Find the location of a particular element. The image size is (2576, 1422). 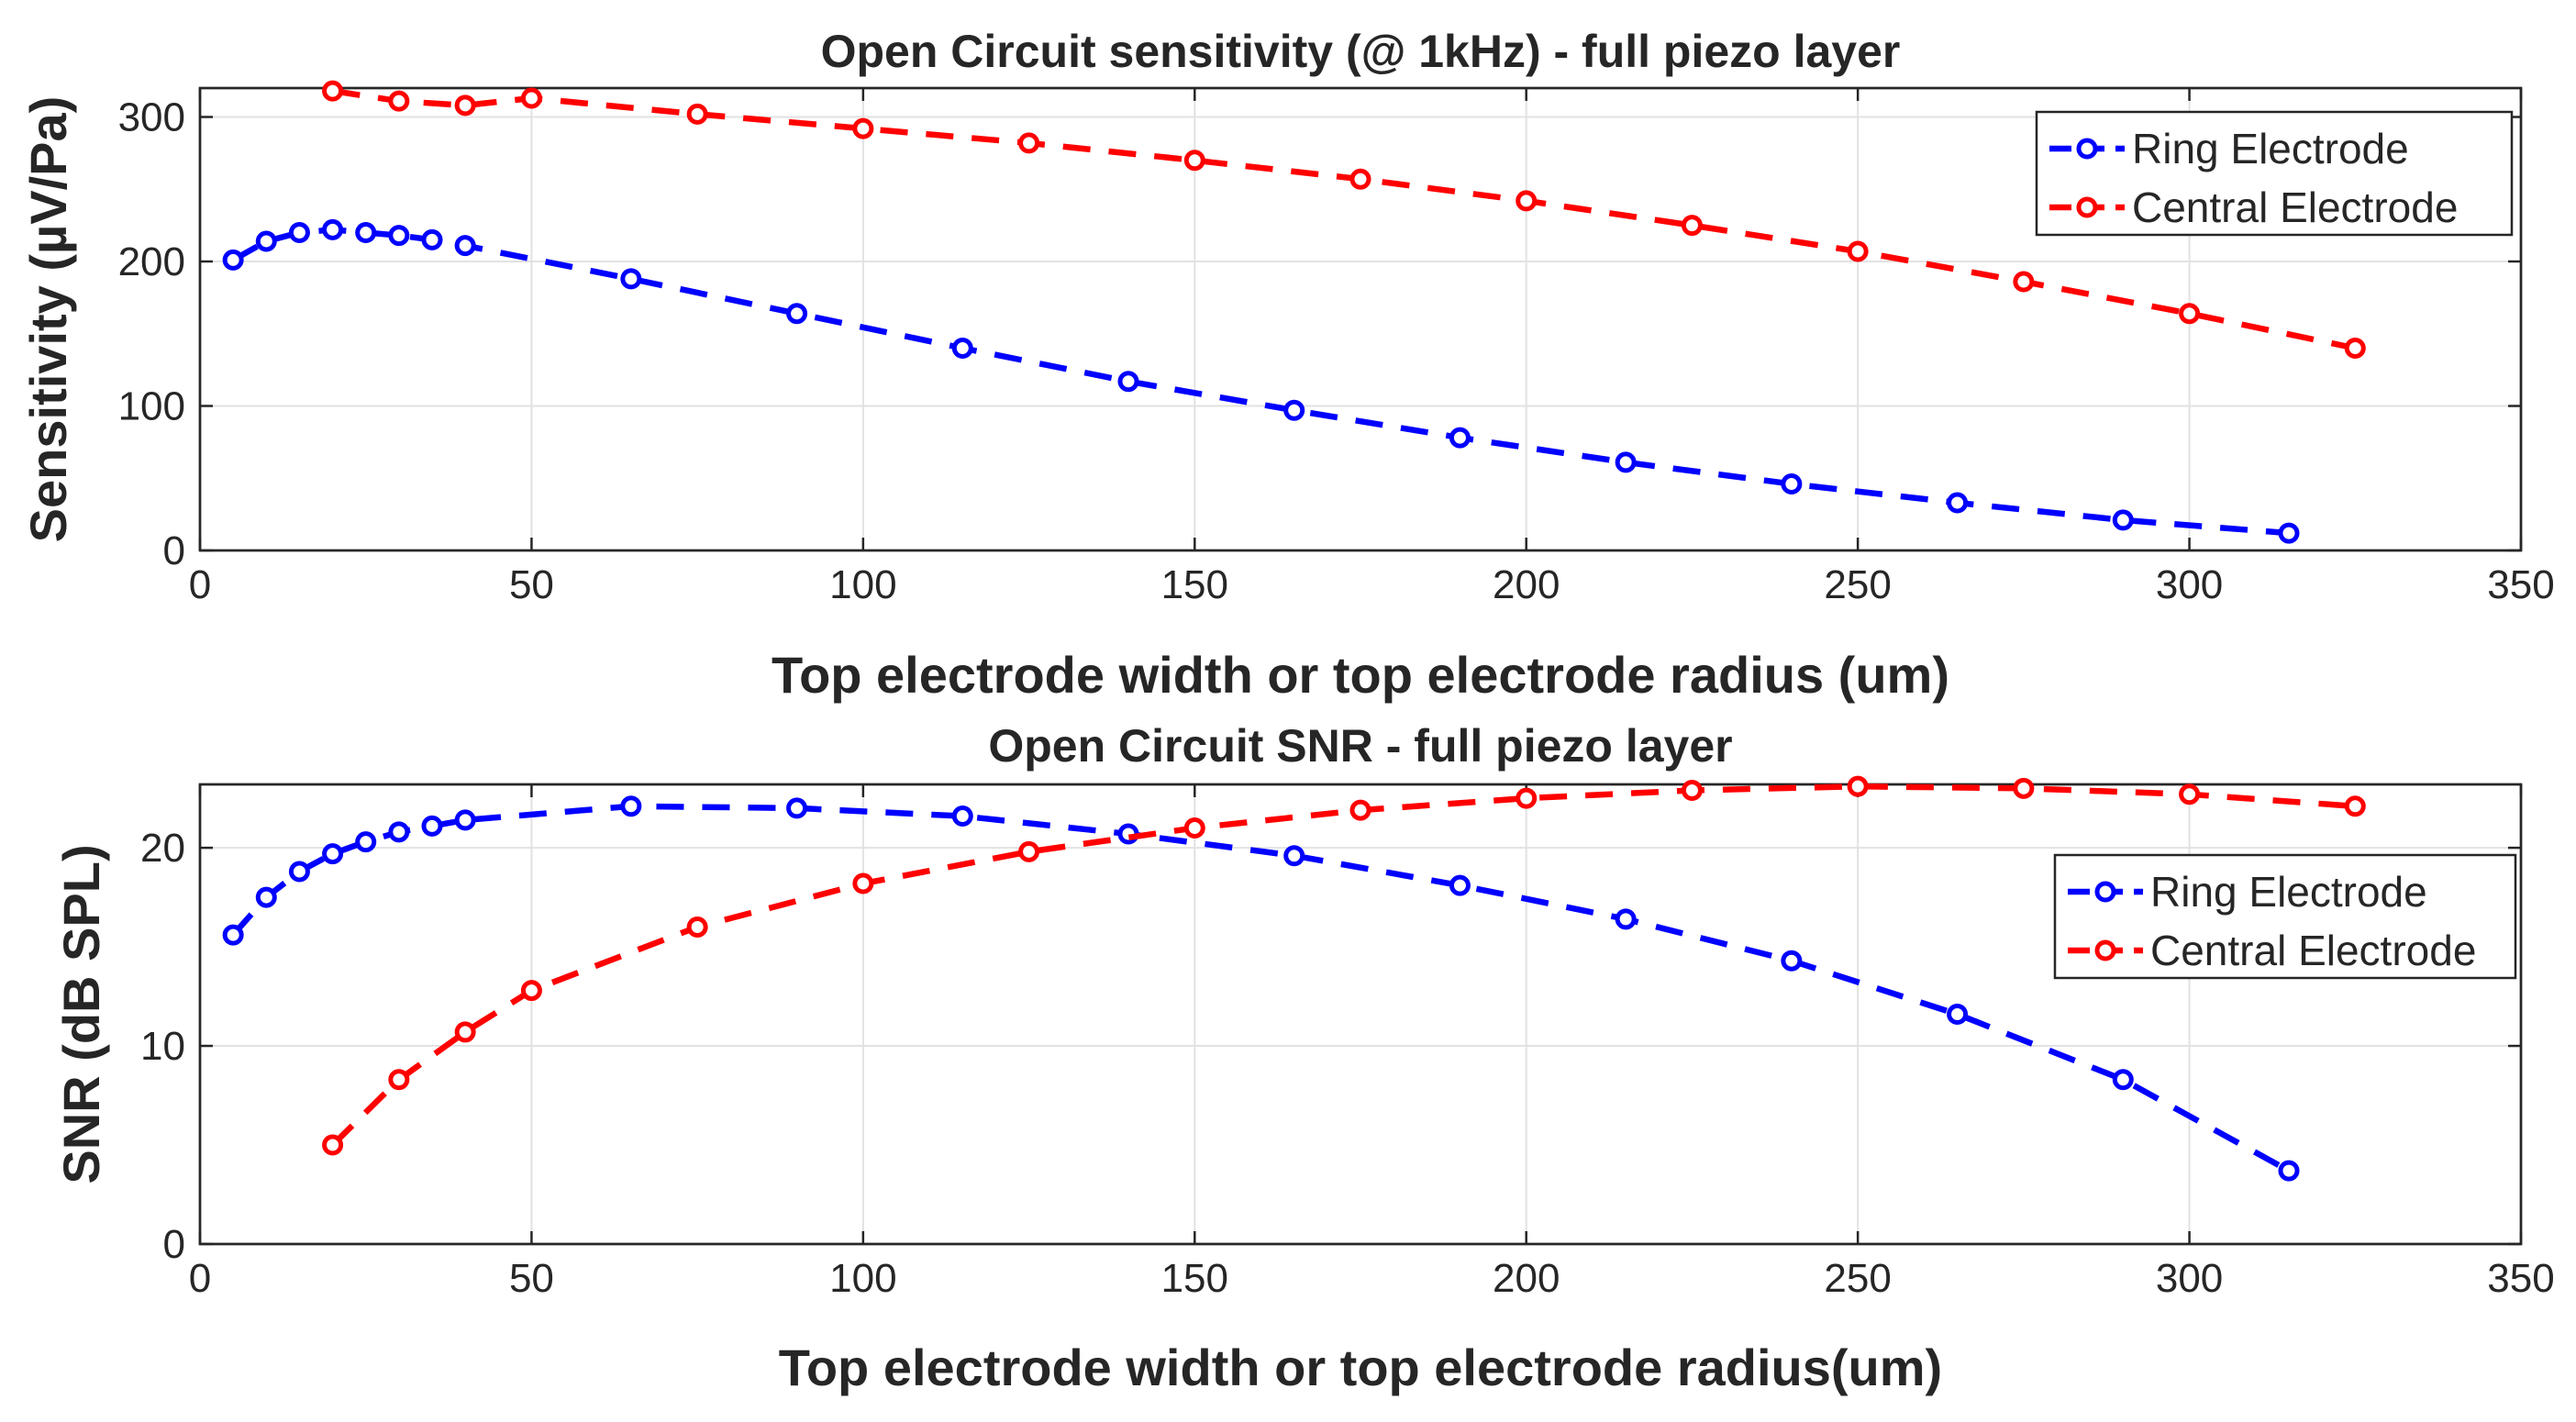

series-line is located at coordinates (1344, 219).